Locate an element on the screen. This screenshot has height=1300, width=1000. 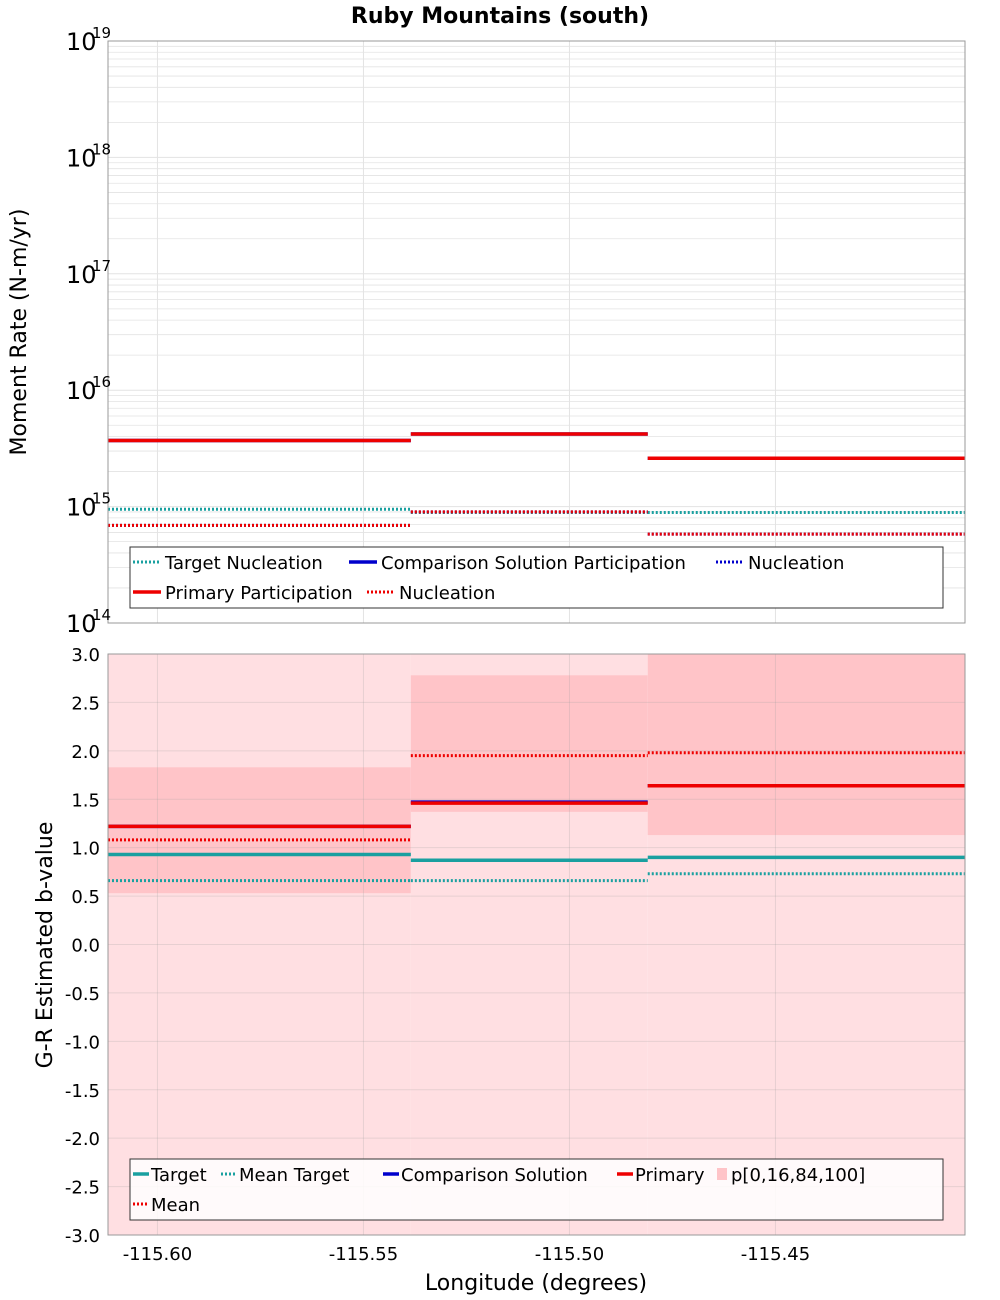
bvalue-y-tick-label: -3.0 is located at coordinates (82, 1236).